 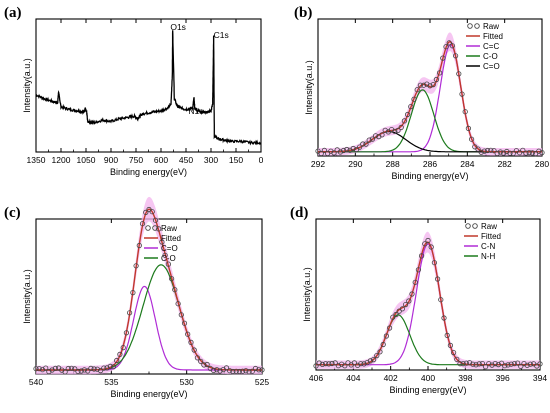 I want to click on x-tick-label: 530, so click(x=187, y=382).